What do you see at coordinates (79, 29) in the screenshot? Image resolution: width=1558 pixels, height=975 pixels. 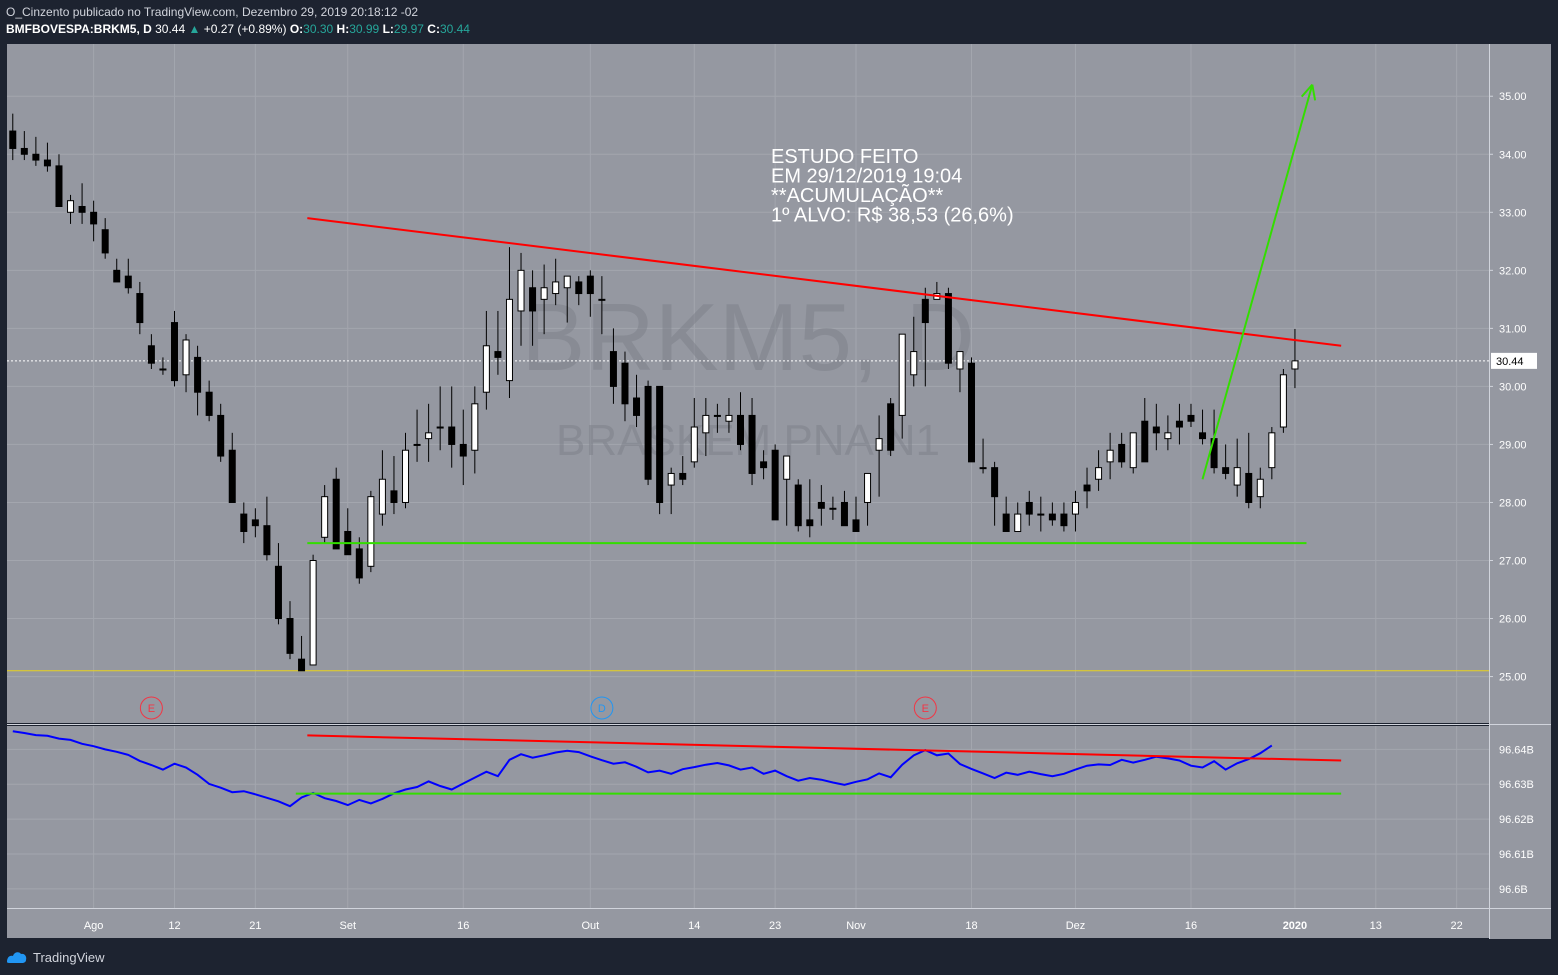 I see `symbol-name: BMFBOVESPA:BRKM5, D` at bounding box center [79, 29].